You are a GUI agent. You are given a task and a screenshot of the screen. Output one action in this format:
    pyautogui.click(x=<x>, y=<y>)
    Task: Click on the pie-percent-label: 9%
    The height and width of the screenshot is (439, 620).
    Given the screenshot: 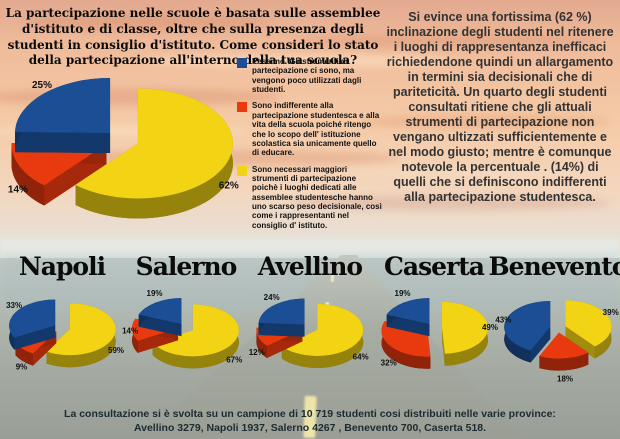 What is the action you would take?
    pyautogui.click(x=22, y=367)
    